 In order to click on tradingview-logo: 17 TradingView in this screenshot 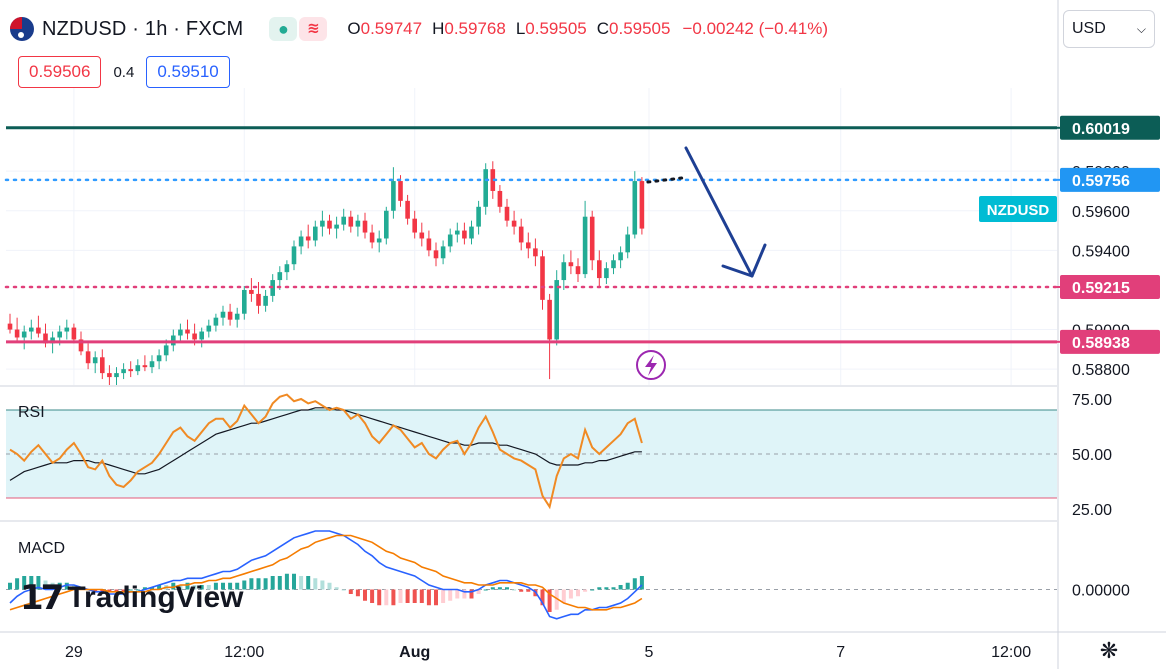, I will do `click(132, 598)`.